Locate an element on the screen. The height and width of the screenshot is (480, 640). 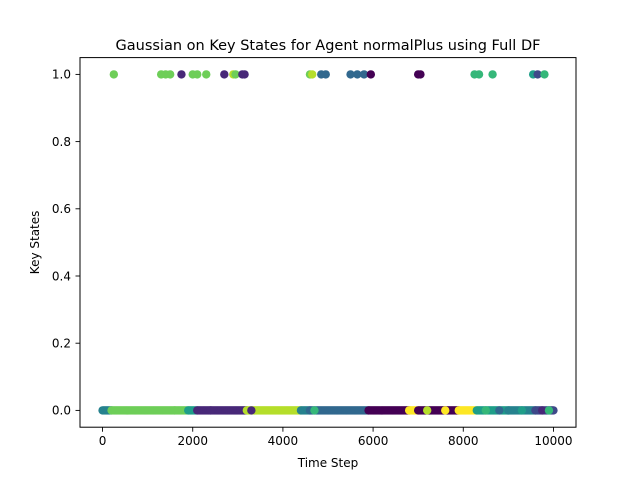
y-axis-label: Key States is located at coordinates (35, 243).